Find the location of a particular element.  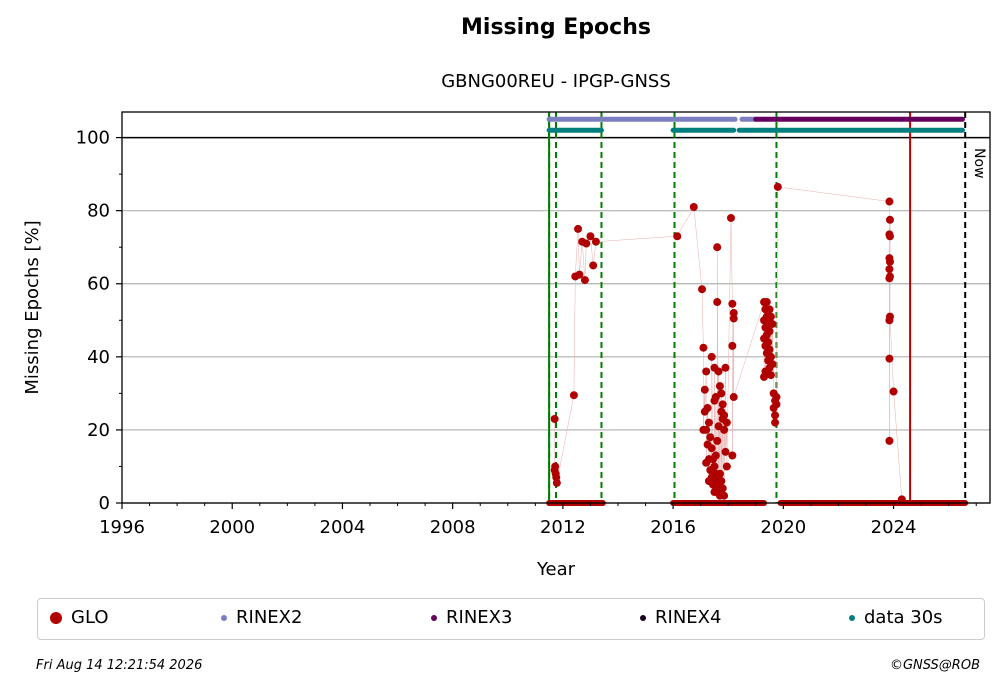

chart-subtitle: GBNG00REU - IPGP-GNSS is located at coordinates (556, 81).